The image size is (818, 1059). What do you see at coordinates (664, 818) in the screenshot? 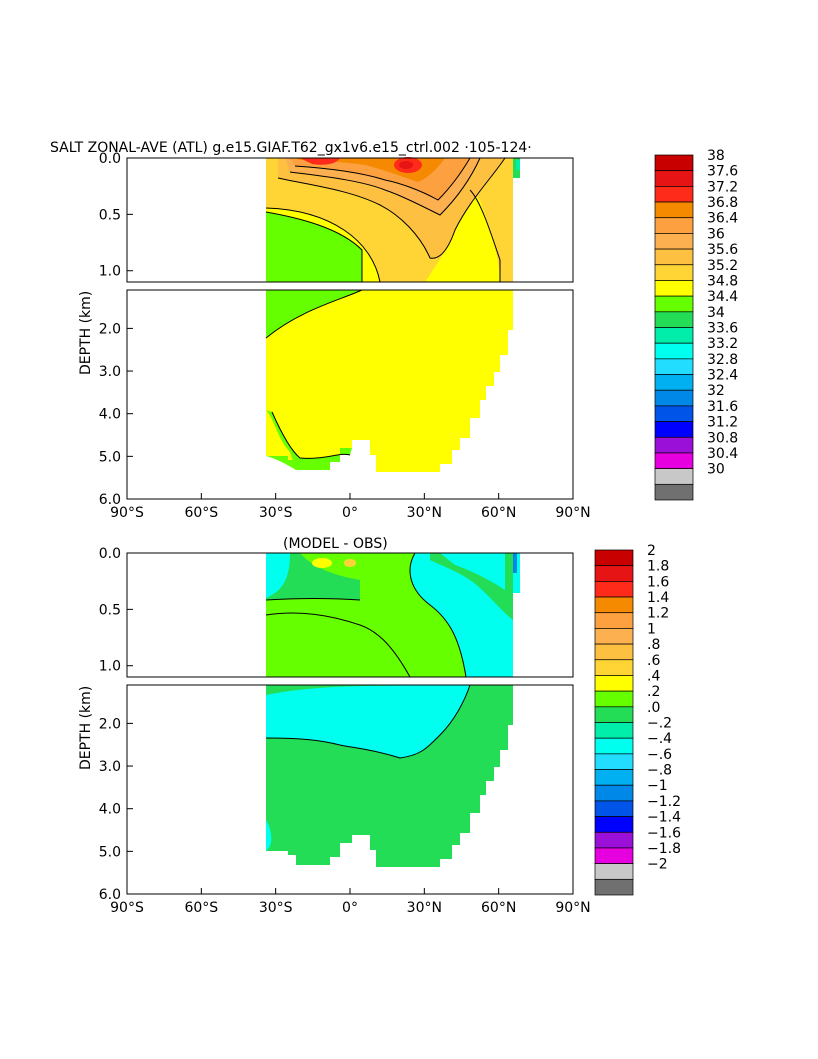
I see `colorbar-label: −1.4` at bounding box center [664, 818].